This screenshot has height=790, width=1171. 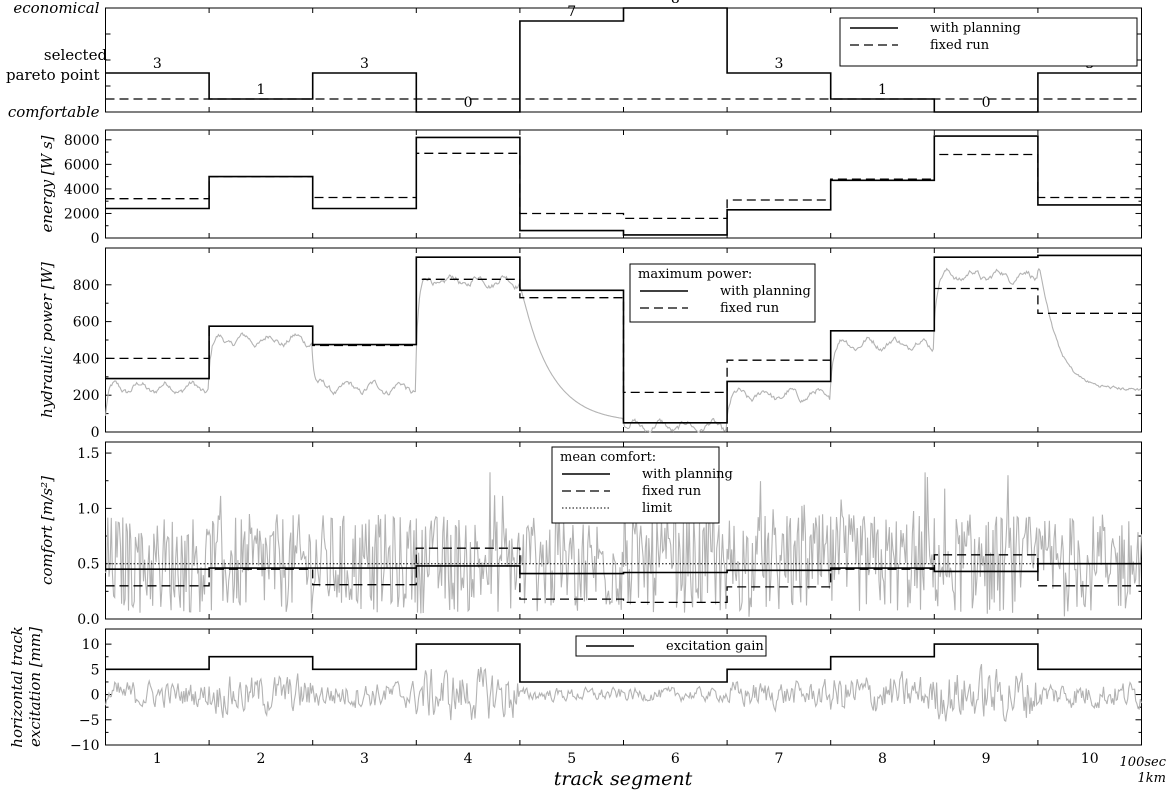 What do you see at coordinates (82, 165) in the screenshot?
I see `y-tick-label: 6000` at bounding box center [82, 165].